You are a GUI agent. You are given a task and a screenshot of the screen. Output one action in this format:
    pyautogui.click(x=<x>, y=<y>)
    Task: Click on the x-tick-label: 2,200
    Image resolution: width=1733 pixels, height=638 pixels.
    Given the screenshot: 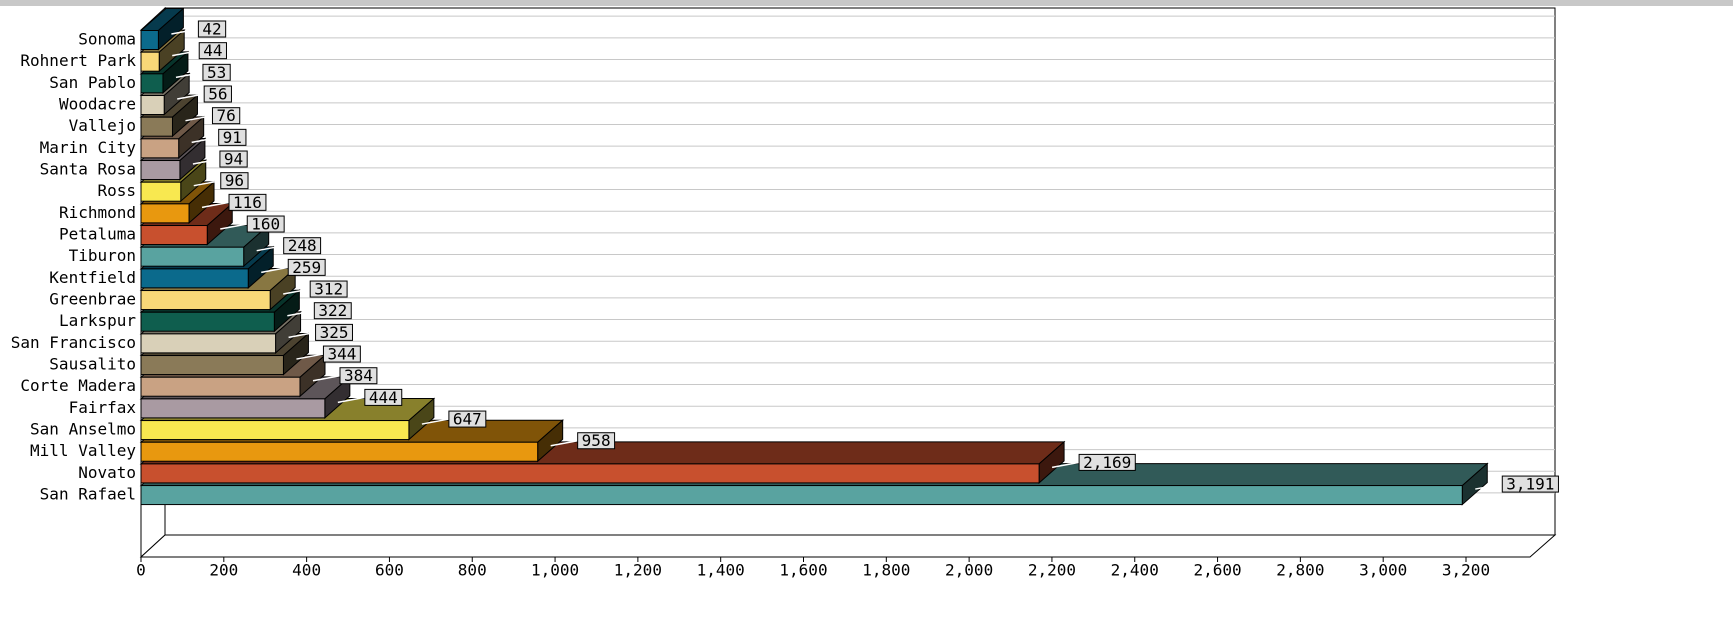 What is the action you would take?
    pyautogui.click(x=1052, y=570)
    